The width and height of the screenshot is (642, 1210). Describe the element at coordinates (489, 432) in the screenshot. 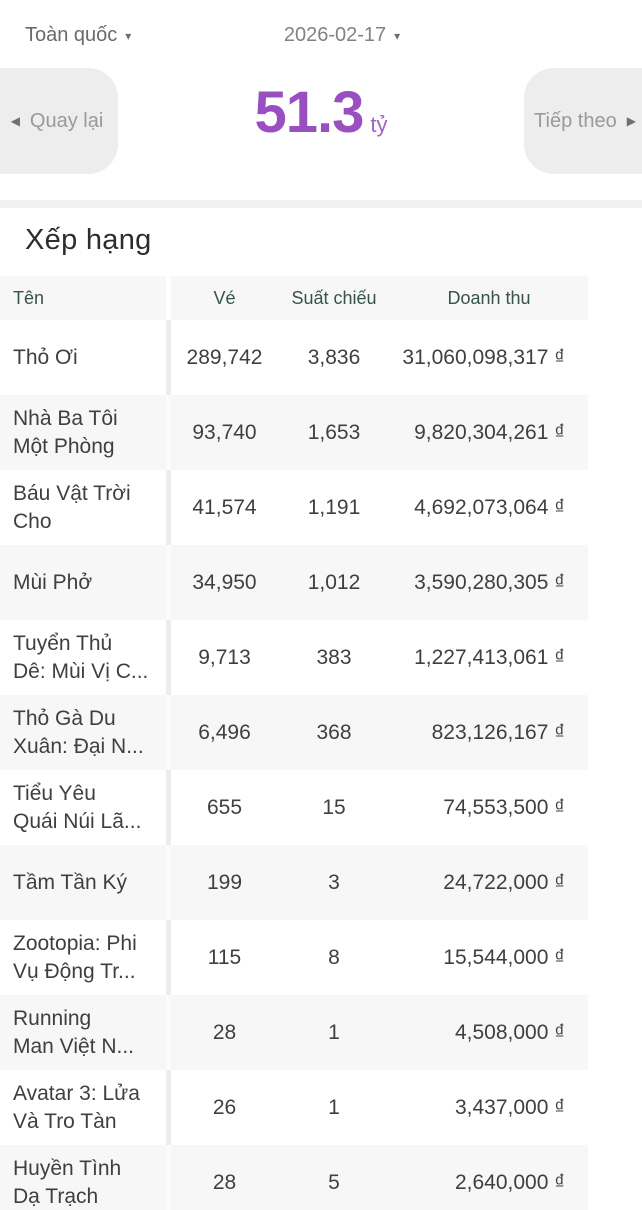

I see `revenue-value: 9,820,304,261 ₫` at that location.